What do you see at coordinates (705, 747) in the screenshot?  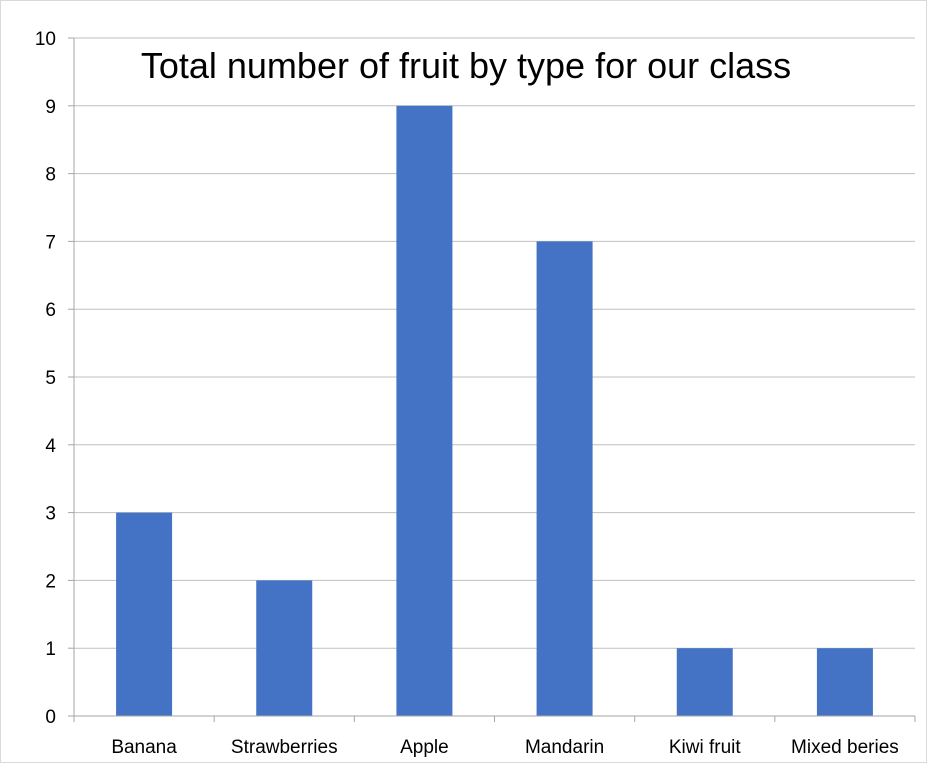 I see `x-tick-label: Kiwi fruit` at bounding box center [705, 747].